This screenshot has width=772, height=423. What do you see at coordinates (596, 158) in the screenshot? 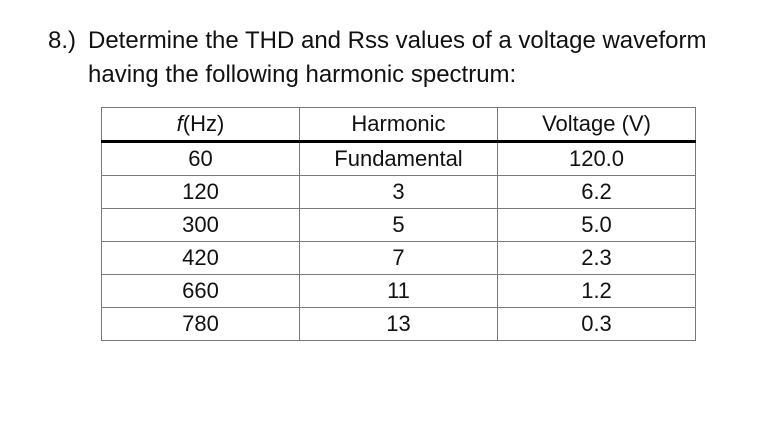
I see `cell-voltage: 120.0` at bounding box center [596, 158].